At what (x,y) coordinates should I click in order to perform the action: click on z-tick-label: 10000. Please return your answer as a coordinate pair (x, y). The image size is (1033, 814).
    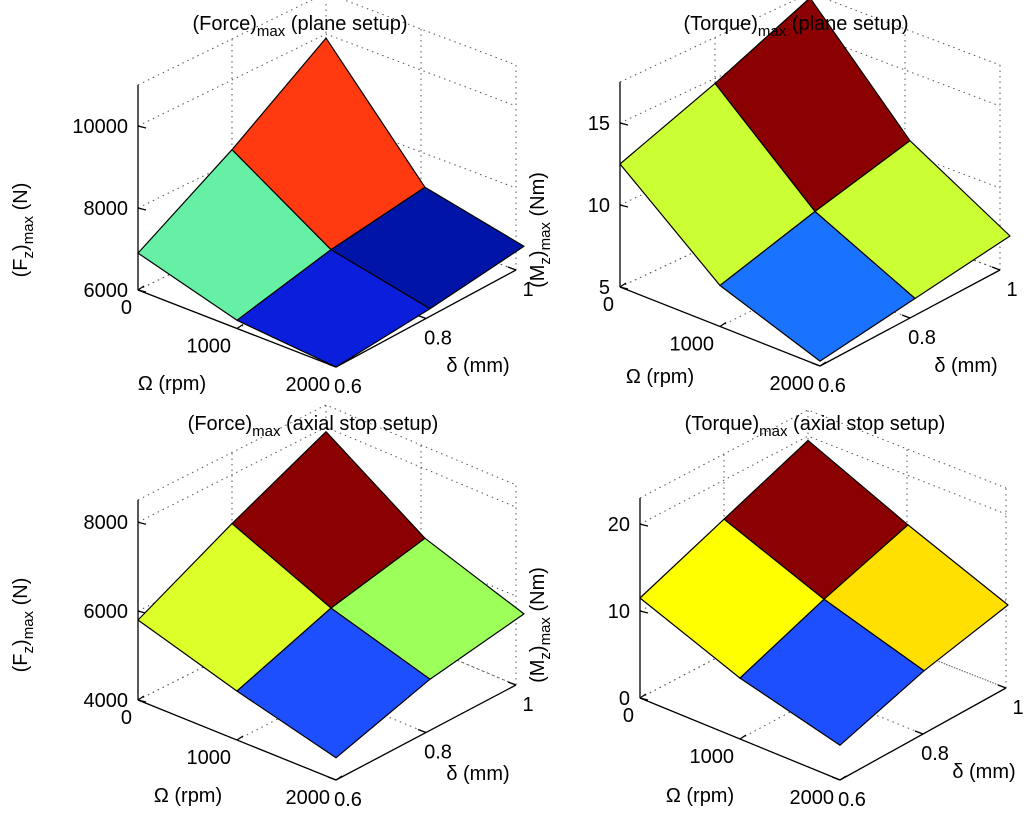
    Looking at the image, I should click on (100, 127).